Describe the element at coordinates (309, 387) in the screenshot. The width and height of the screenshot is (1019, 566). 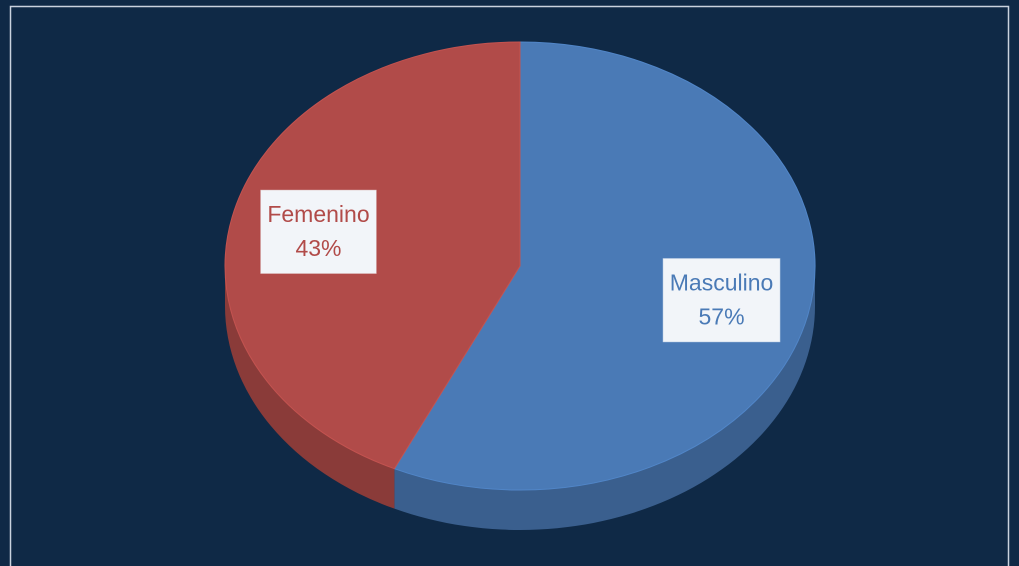
I see `slice-side` at that location.